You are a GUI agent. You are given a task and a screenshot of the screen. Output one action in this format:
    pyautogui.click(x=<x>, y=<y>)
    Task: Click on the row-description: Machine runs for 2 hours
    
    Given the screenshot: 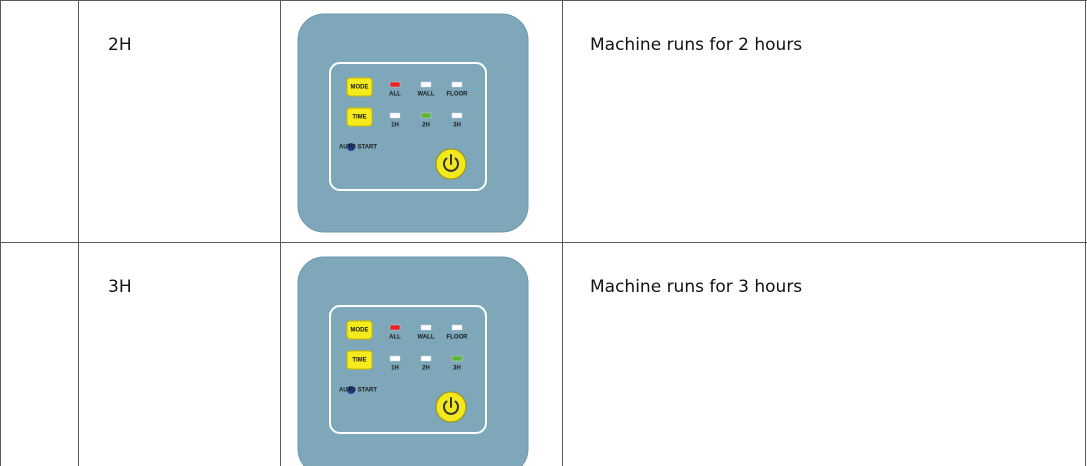 What is the action you would take?
    pyautogui.click(x=696, y=45)
    